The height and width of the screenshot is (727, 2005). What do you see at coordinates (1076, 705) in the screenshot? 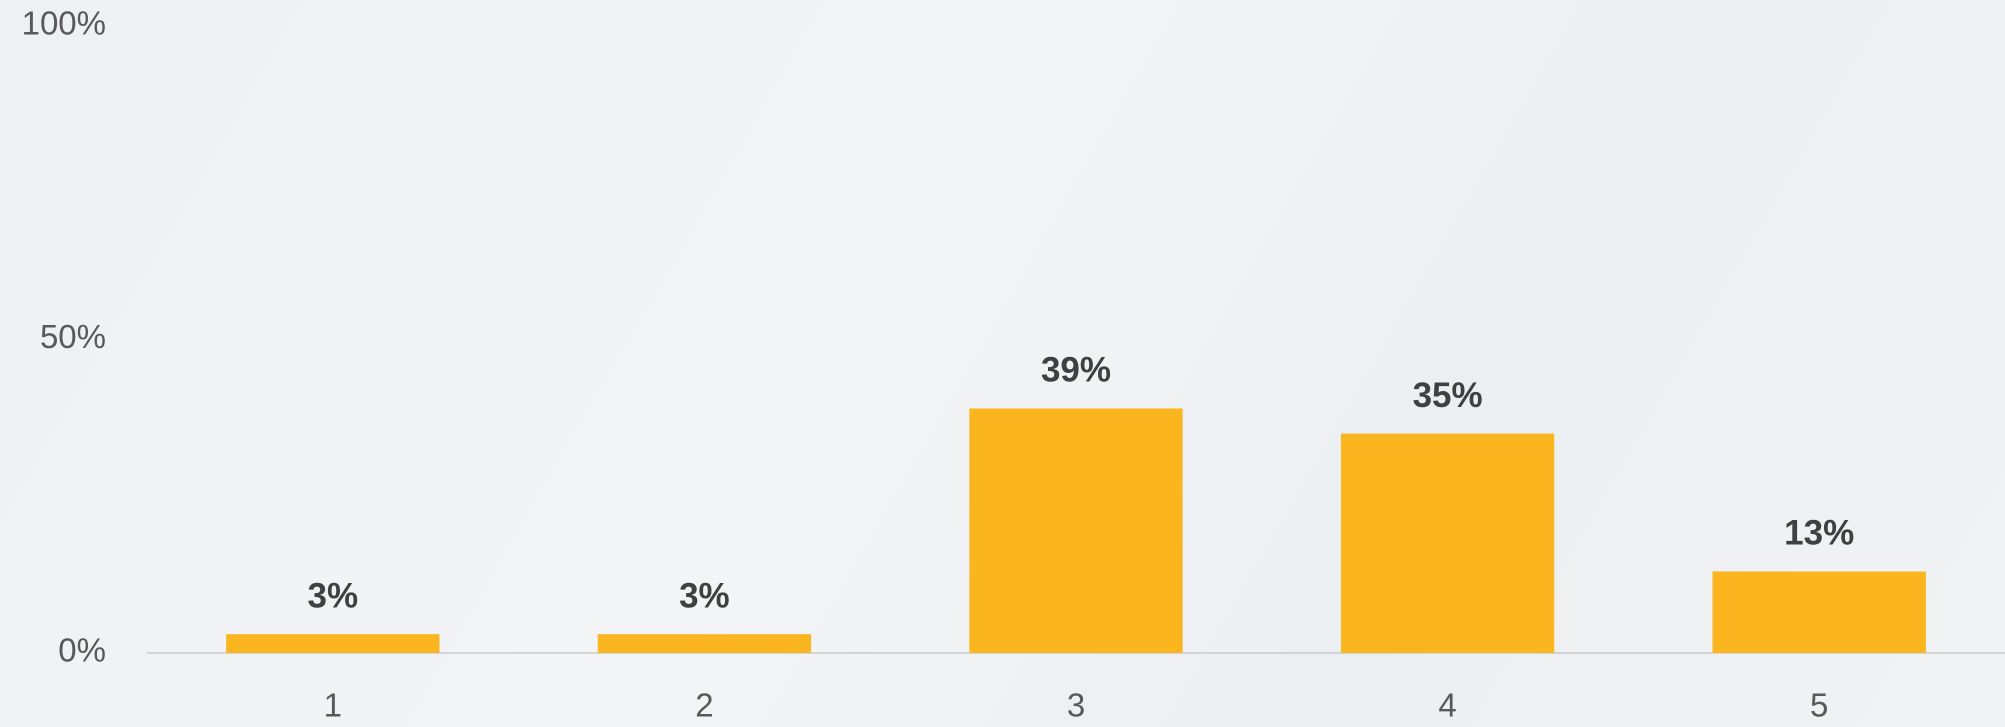
I see `x-tick-label: 3` at bounding box center [1076, 705].